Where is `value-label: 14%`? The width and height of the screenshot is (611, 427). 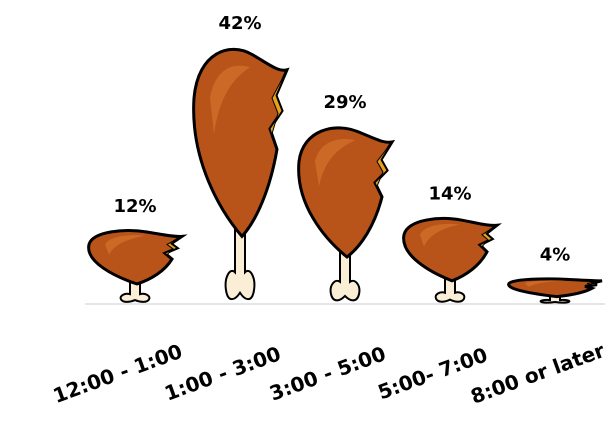 value-label: 14% is located at coordinates (449, 194).